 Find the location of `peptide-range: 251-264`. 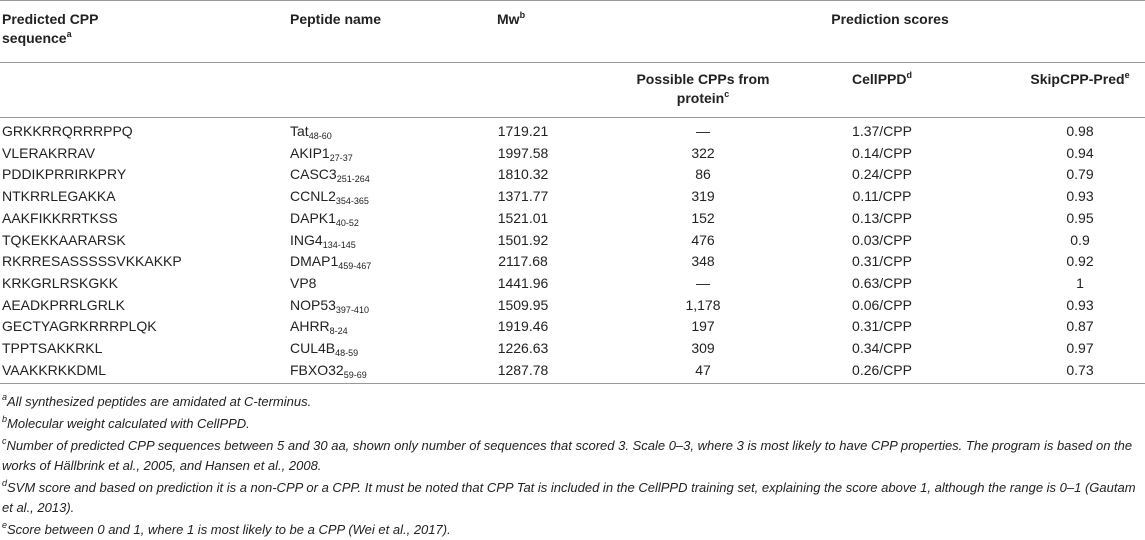

peptide-range: 251-264 is located at coordinates (353, 179).